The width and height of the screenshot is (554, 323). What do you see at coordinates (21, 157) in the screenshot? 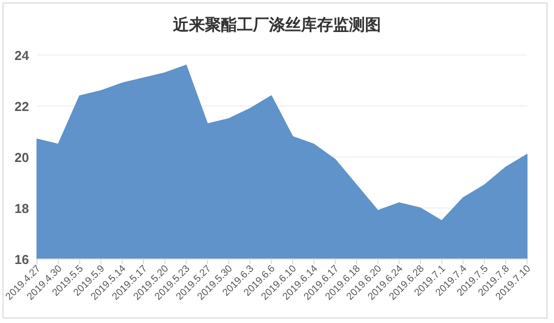
I see `y-tick-label: 20` at bounding box center [21, 157].